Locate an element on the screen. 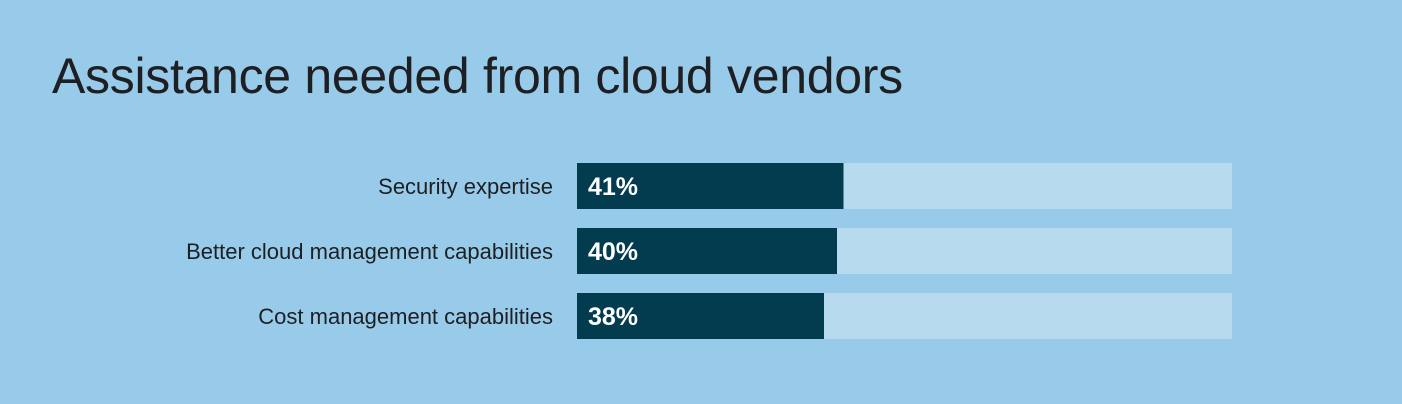 The width and height of the screenshot is (1402, 404). value-label: 41% is located at coordinates (613, 187).